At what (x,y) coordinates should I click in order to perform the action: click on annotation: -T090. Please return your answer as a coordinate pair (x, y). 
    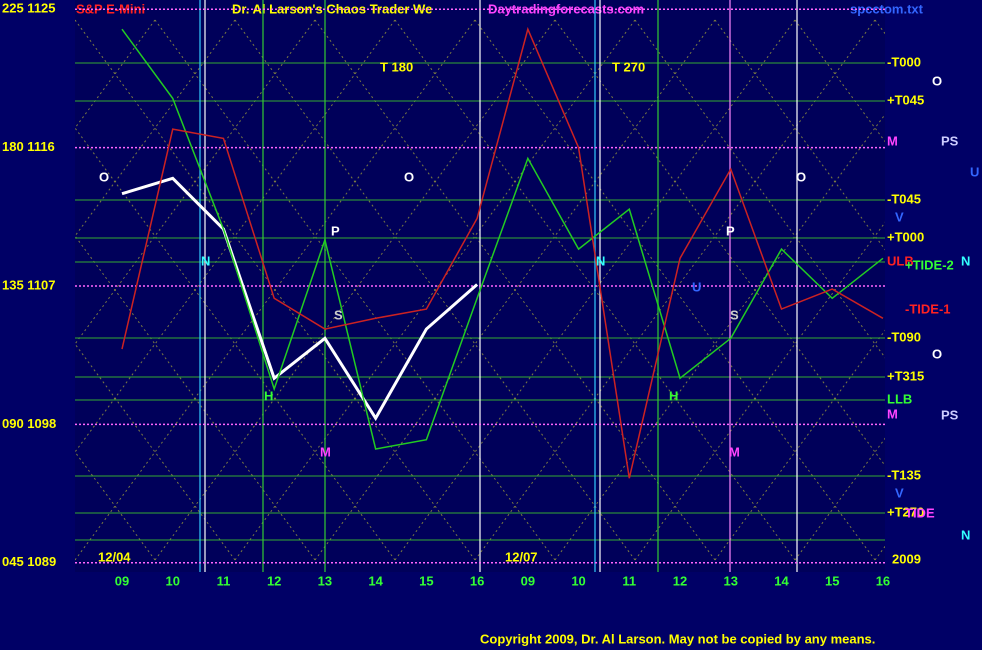
    Looking at the image, I should click on (904, 336).